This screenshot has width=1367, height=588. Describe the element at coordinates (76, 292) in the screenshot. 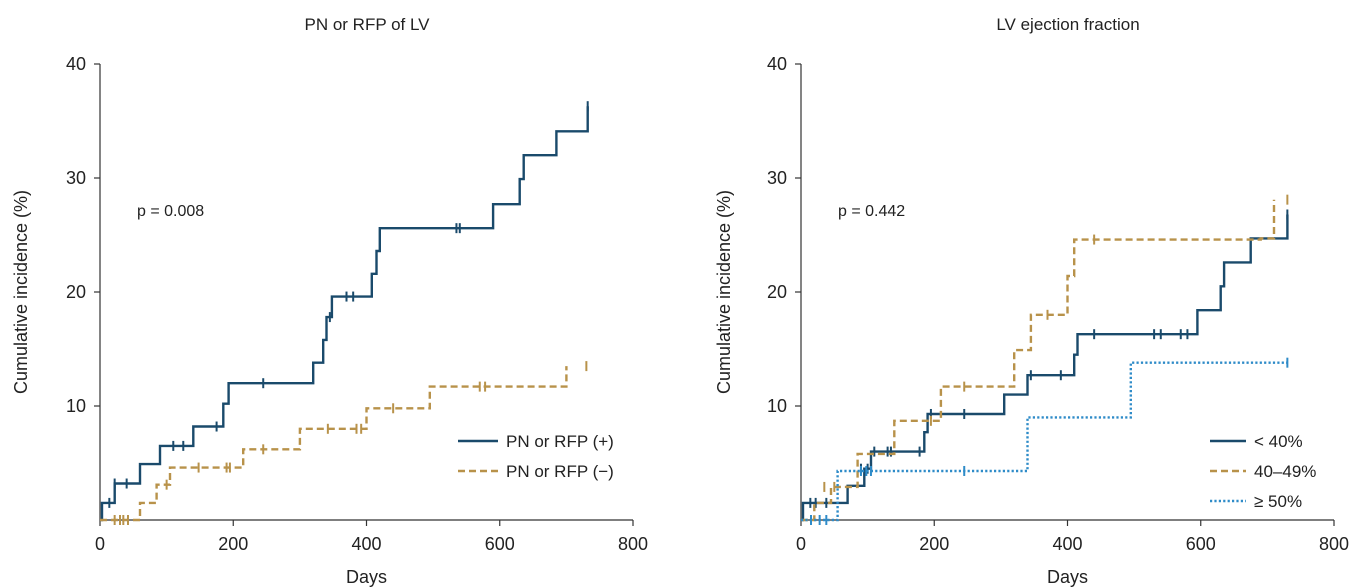

I see `chart-0-y-tick-label: 20` at that location.